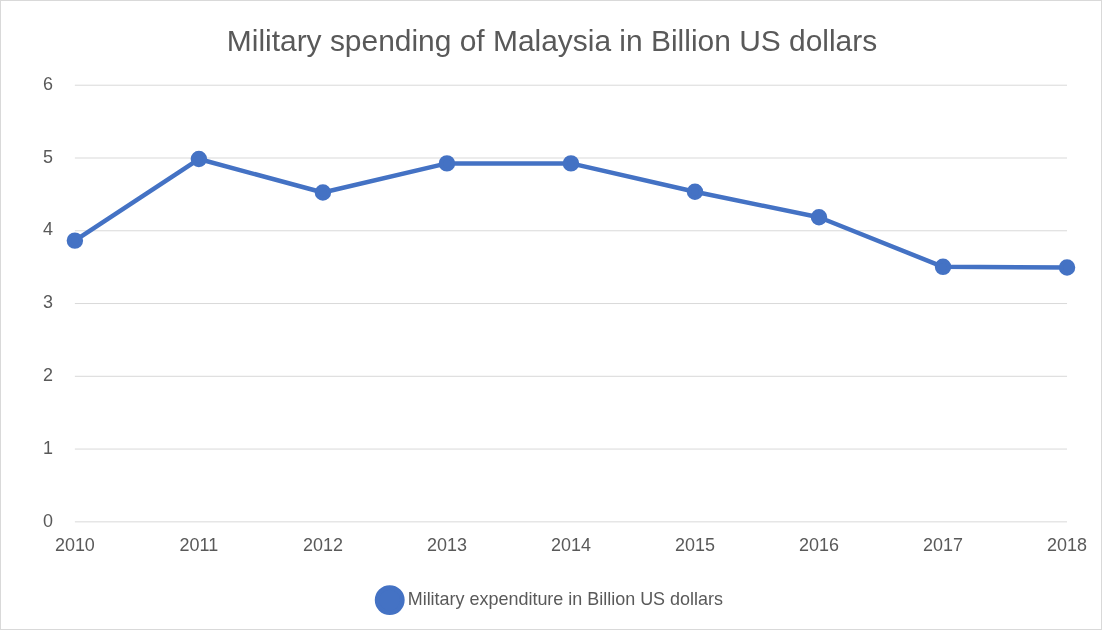 The width and height of the screenshot is (1104, 632). What do you see at coordinates (322, 545) in the screenshot?
I see `x-tick-label: 2012` at bounding box center [322, 545].